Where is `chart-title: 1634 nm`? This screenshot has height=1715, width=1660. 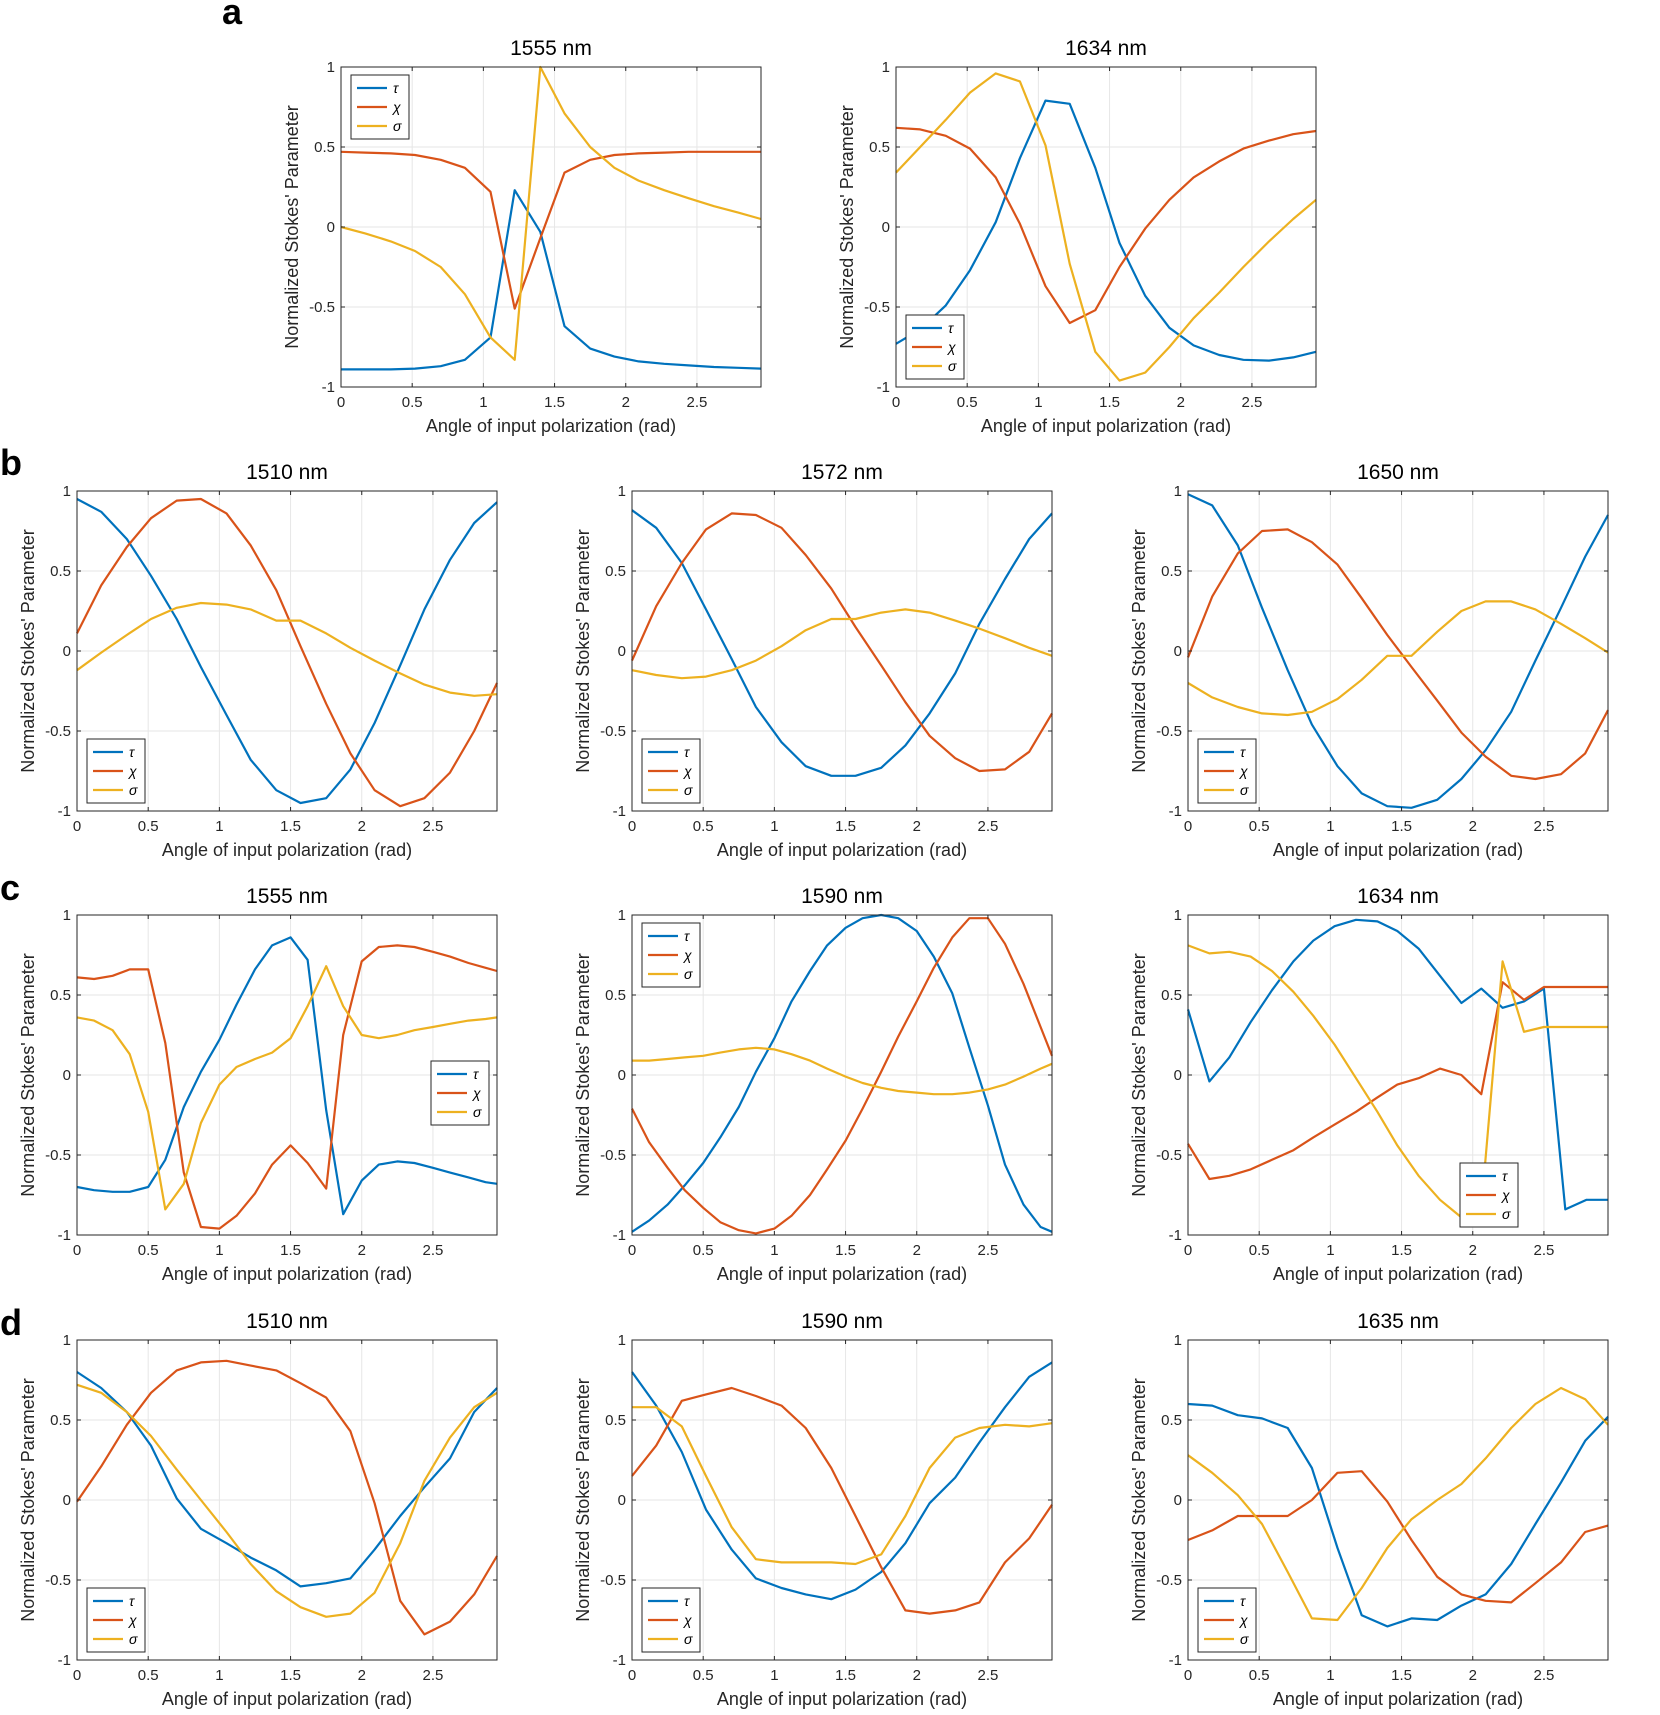 chart-title: 1634 nm is located at coordinates (1398, 896).